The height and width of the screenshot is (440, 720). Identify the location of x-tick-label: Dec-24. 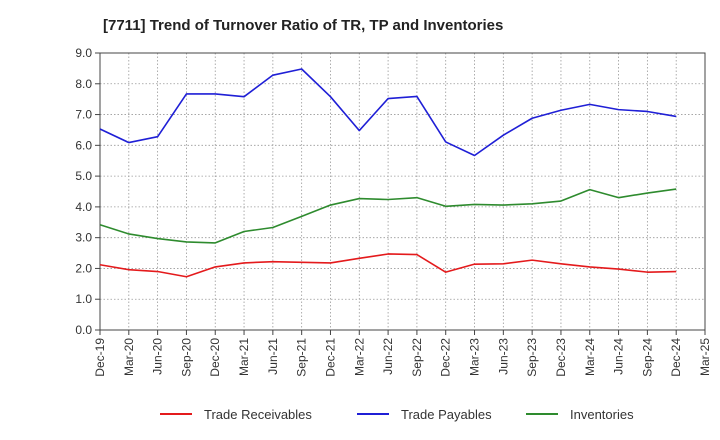
(676, 357).